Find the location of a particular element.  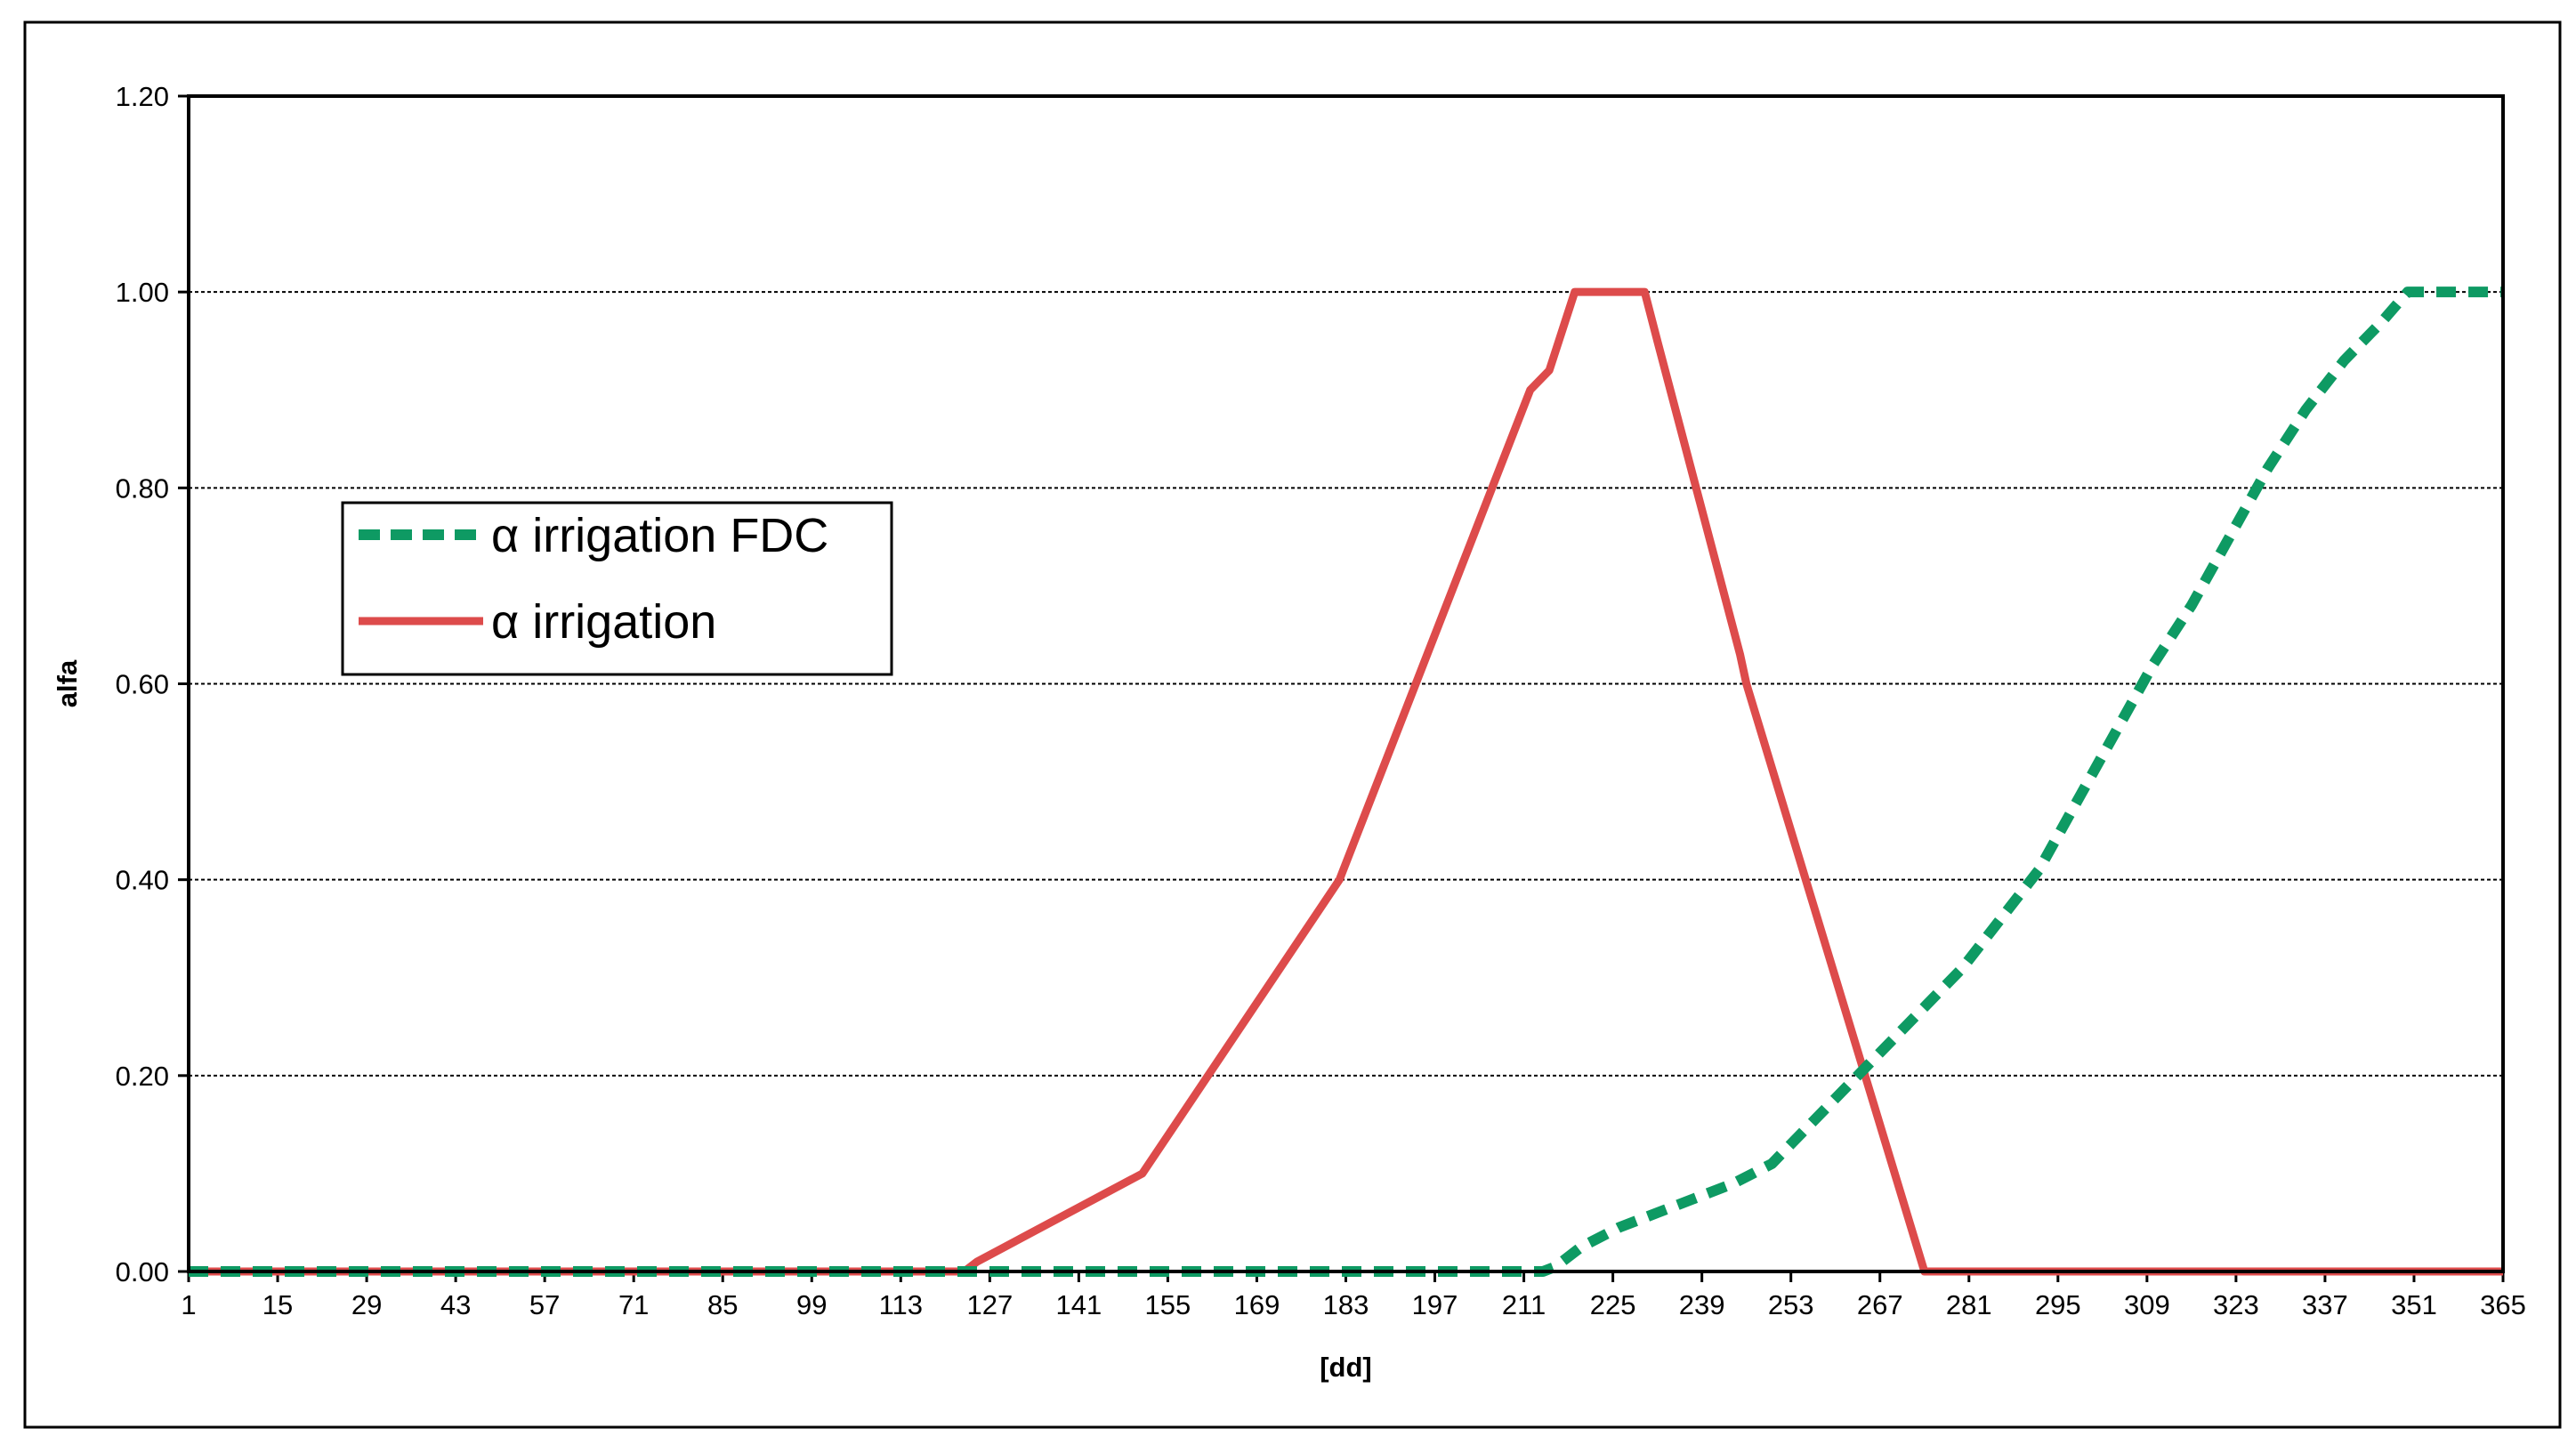

x-tick-label: 183 is located at coordinates (1346, 1304).